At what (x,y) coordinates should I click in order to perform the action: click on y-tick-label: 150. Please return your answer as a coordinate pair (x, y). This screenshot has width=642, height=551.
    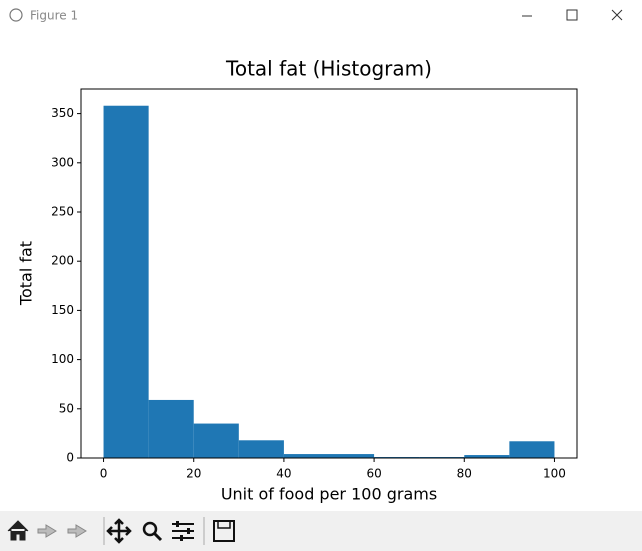
    Looking at the image, I should click on (62, 310).